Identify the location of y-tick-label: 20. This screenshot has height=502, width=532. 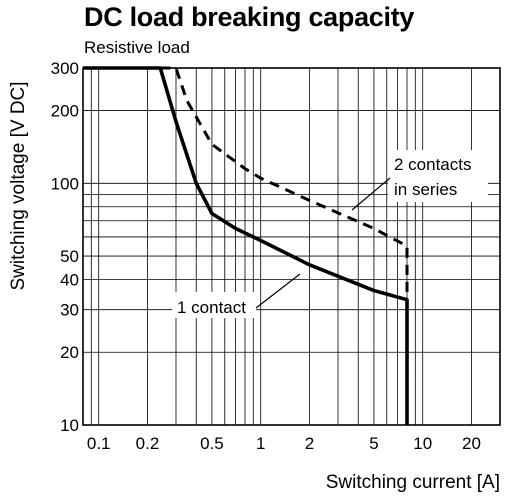
(69, 352).